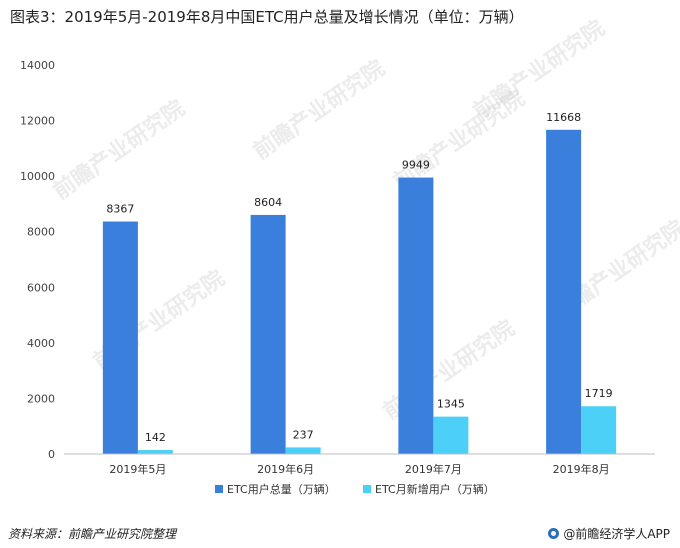 Image resolution: width=680 pixels, height=548 pixels. I want to click on data-label: 142, so click(155, 437).